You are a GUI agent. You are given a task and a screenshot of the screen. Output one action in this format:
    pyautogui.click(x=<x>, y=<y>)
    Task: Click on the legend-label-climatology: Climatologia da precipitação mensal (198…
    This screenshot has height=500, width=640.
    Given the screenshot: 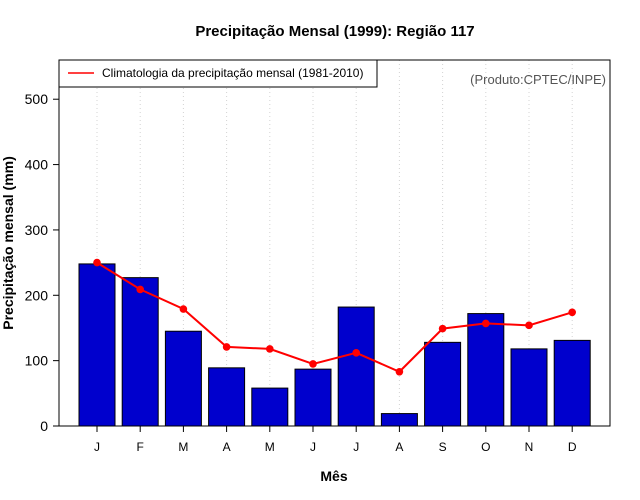 What is the action you would take?
    pyautogui.click(x=232, y=73)
    